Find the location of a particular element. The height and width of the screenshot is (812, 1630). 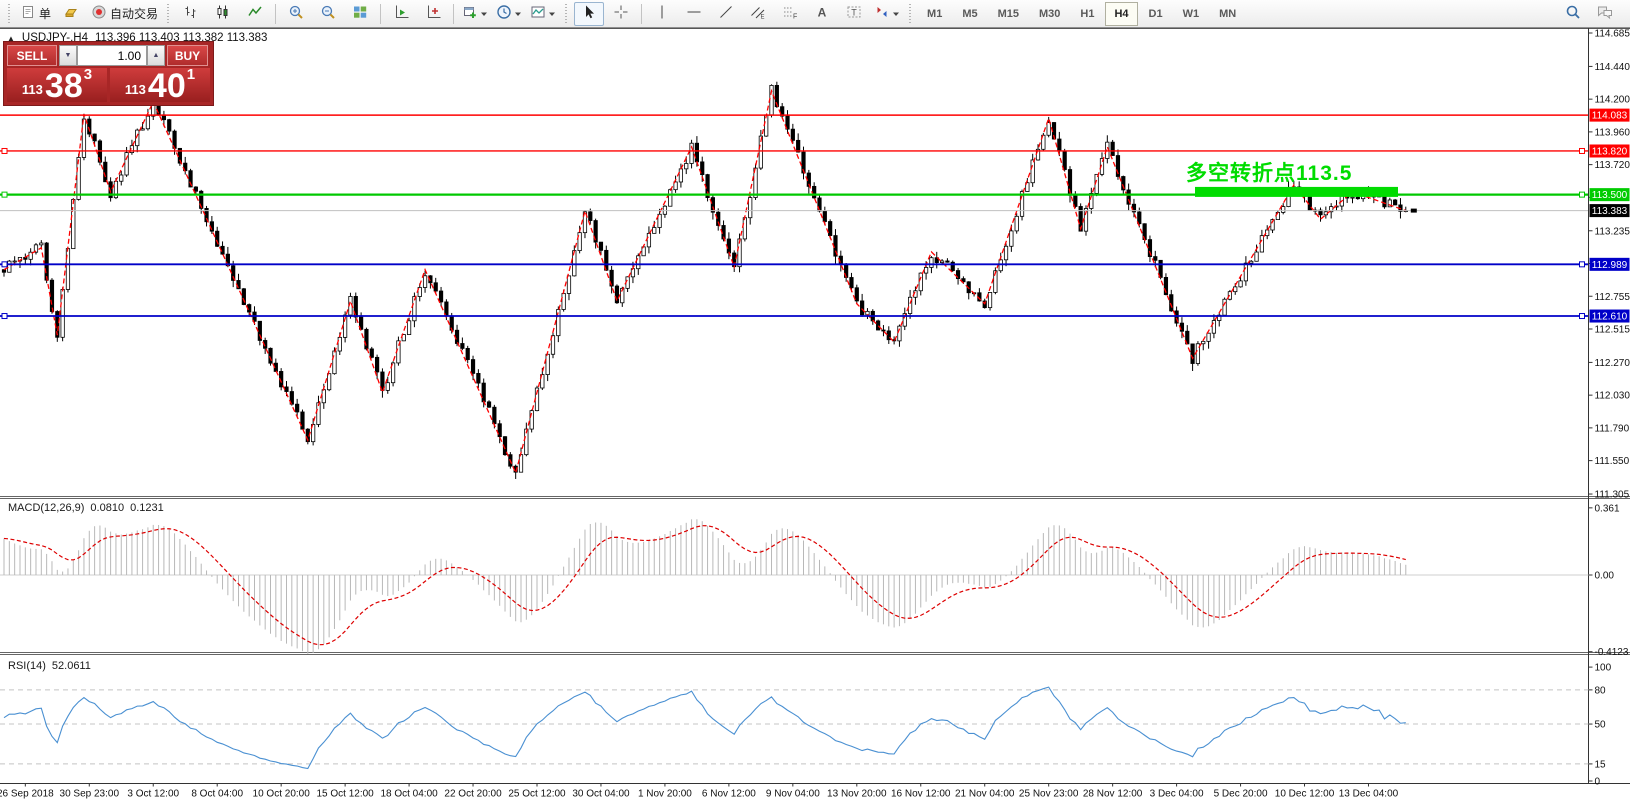

timeframe-d1-button: D1 is located at coordinates (1155, 13).